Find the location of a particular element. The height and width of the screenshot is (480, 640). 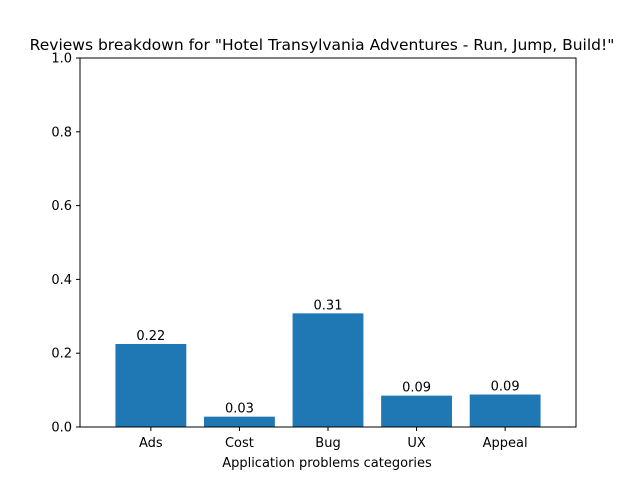

y-tick-label-0.2: 0.2 is located at coordinates (61, 354).